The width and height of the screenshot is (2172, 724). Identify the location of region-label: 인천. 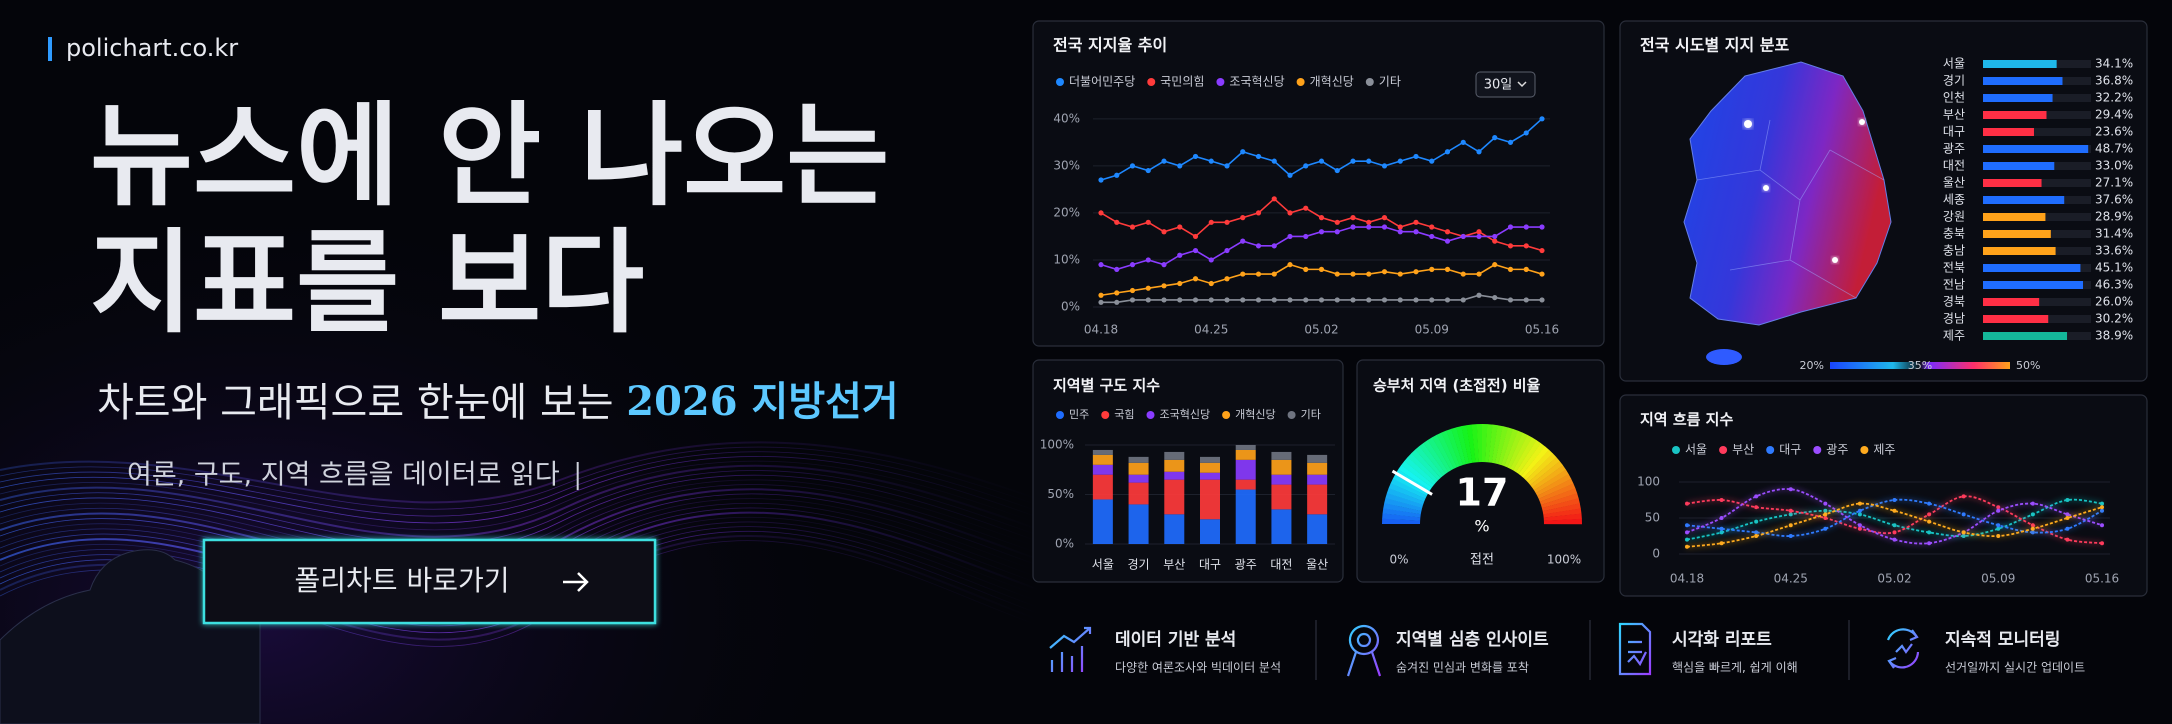
(1954, 97).